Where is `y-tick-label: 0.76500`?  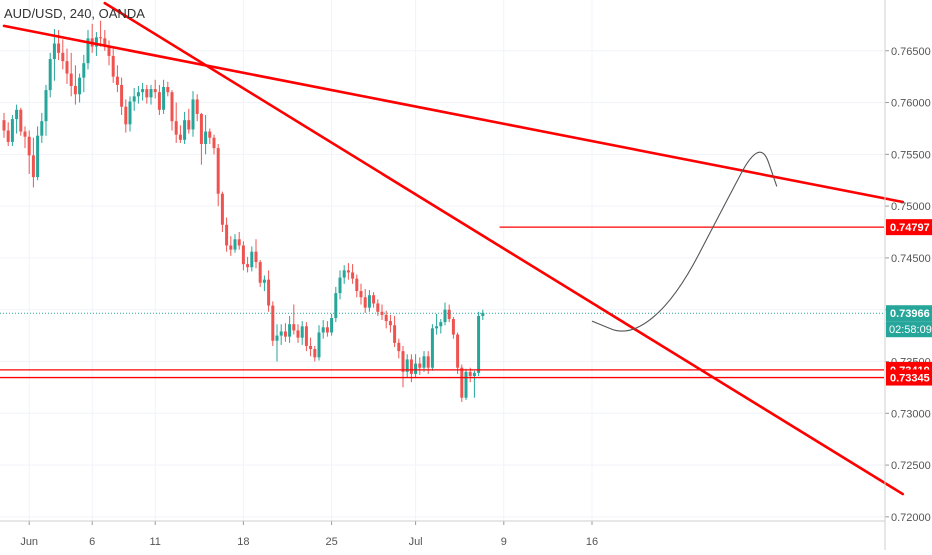
y-tick-label: 0.76500 is located at coordinates (911, 52).